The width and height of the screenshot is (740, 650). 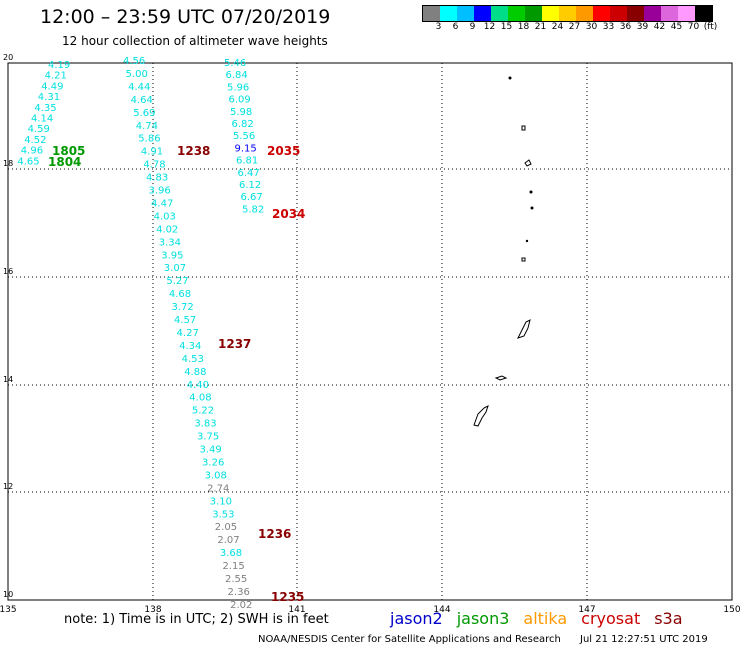 What do you see at coordinates (240, 100) in the screenshot?
I see `track-c-swh-value: 6.09` at bounding box center [240, 100].